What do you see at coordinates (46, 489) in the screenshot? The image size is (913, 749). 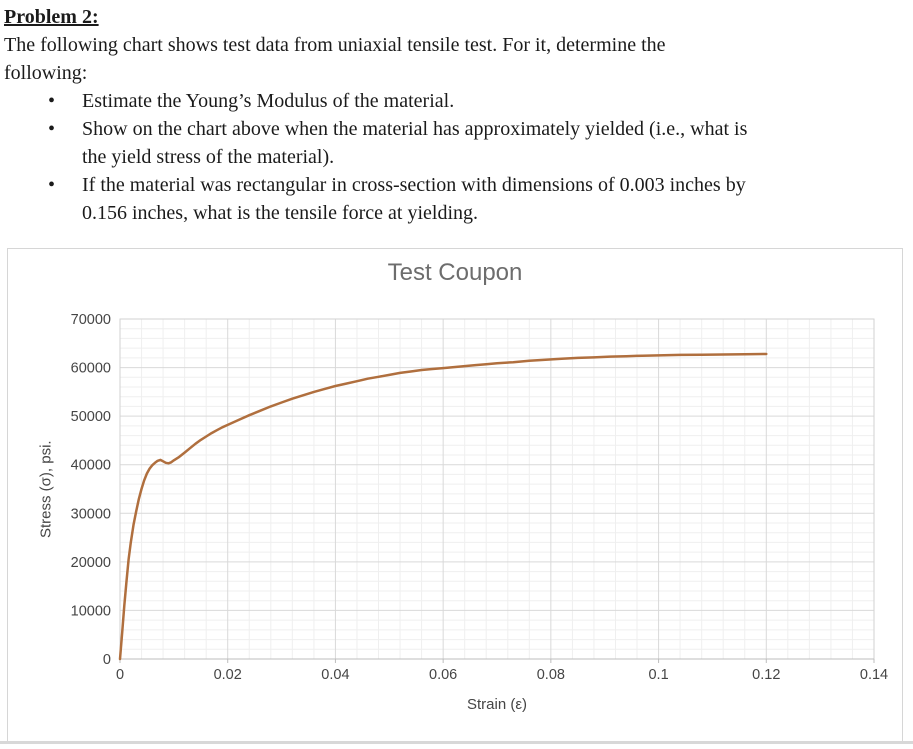 I see `y-axis-title: Stress (σ), psi.` at bounding box center [46, 489].